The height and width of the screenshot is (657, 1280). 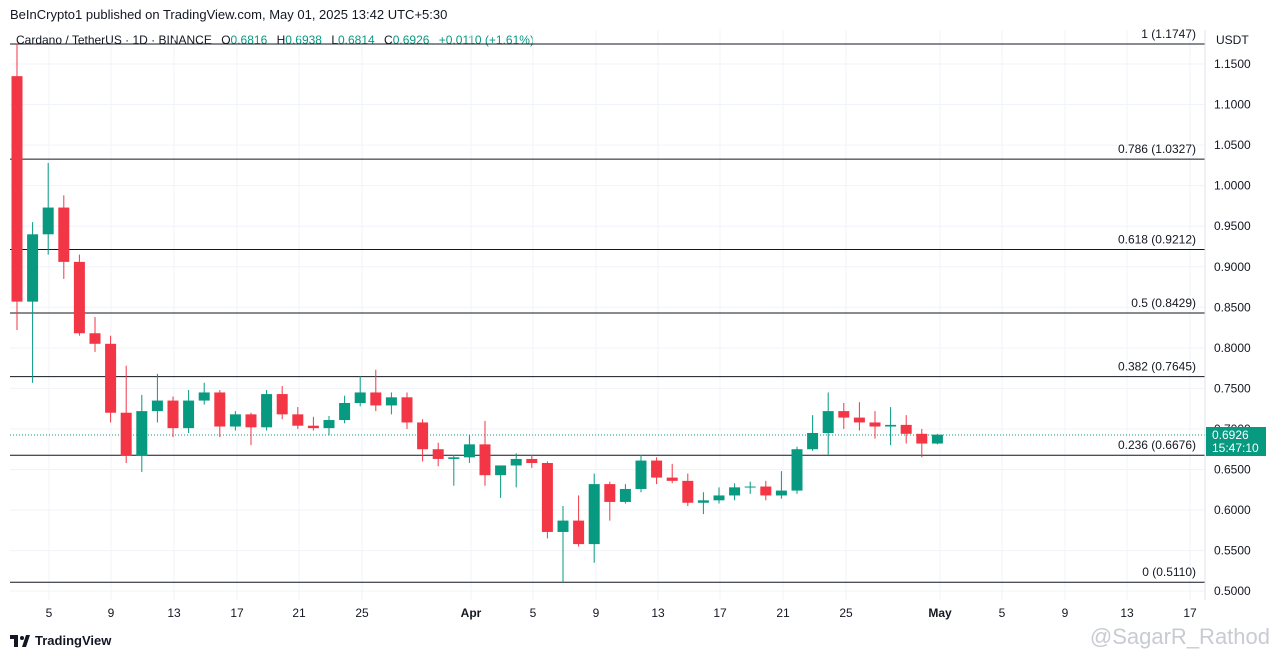 I want to click on x-tick-label: 9, so click(x=1065, y=613).